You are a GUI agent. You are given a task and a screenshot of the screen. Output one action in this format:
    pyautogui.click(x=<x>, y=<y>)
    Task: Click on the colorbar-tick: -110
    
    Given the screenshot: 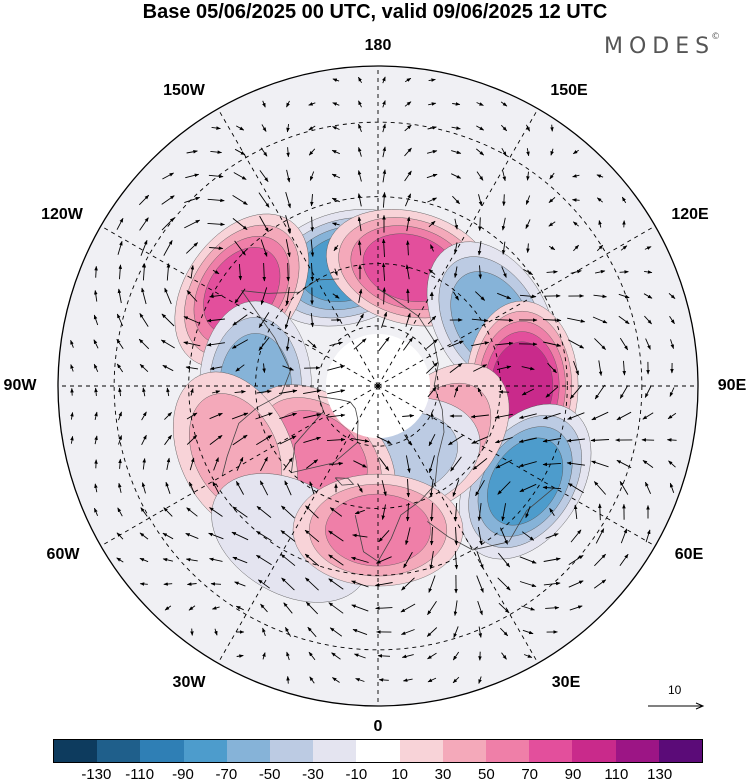 What is the action you would take?
    pyautogui.click(x=140, y=774)
    